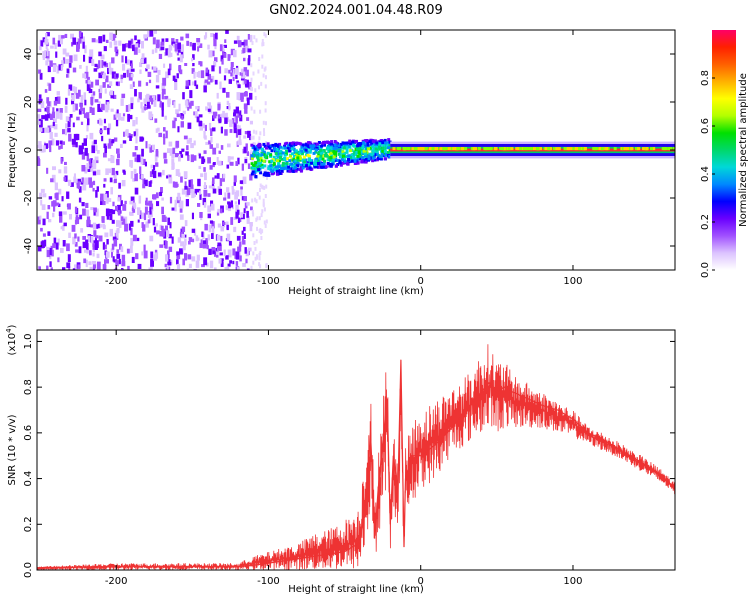 This screenshot has width=750, height=600. What do you see at coordinates (705, 126) in the screenshot?
I see `colorbar-tick-label: 0.6` at bounding box center [705, 126].